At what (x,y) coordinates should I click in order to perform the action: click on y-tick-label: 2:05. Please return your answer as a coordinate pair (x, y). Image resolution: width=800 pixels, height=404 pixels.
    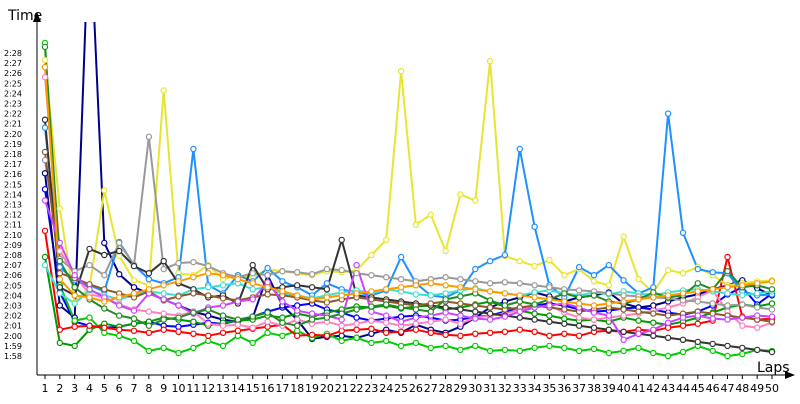
    Looking at the image, I should click on (13, 285).